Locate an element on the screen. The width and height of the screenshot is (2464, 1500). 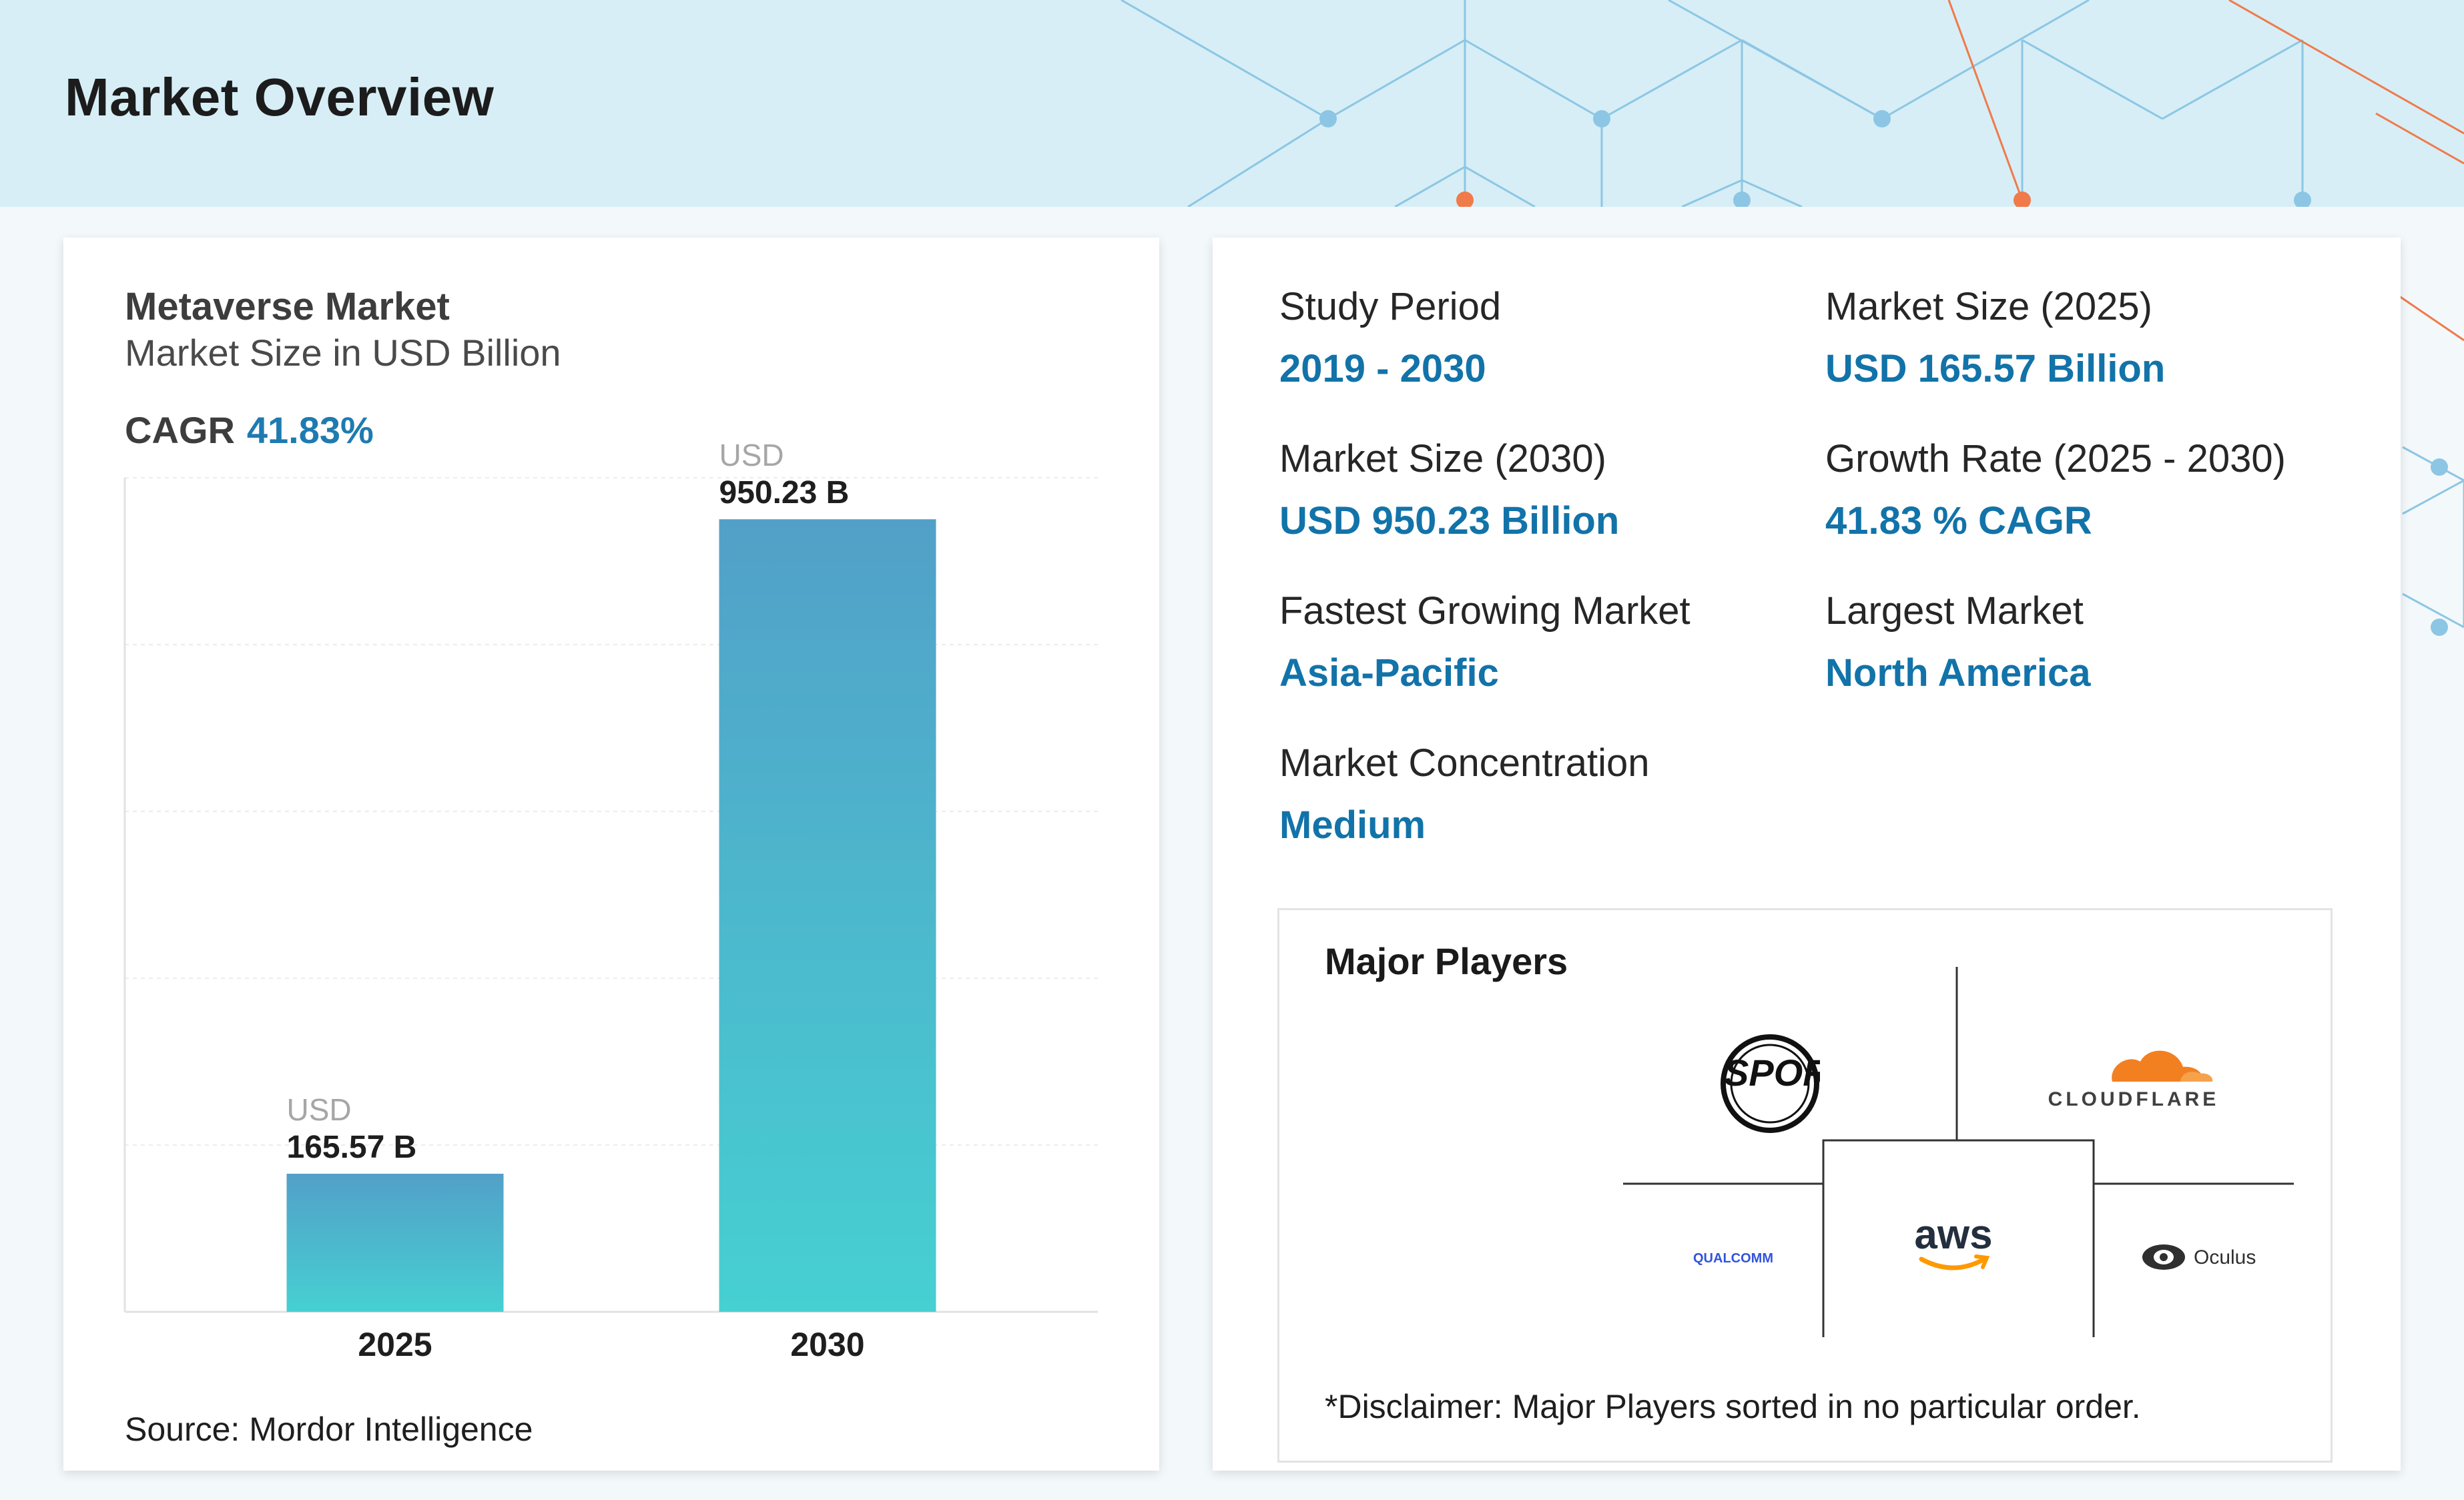
stat-label: Market Size (2025) is located at coordinates (1989, 306).